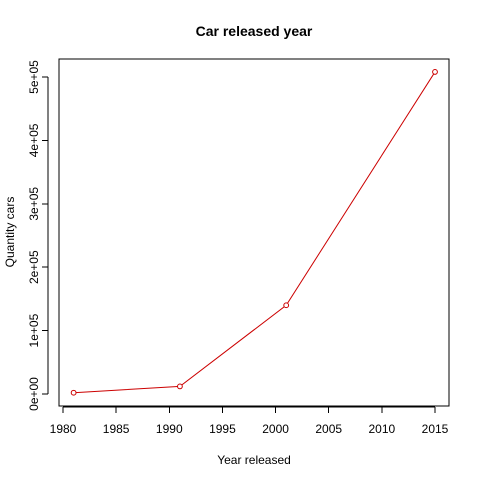 The height and width of the screenshot is (480, 480). I want to click on x-tick-label: 1985, so click(116, 429).